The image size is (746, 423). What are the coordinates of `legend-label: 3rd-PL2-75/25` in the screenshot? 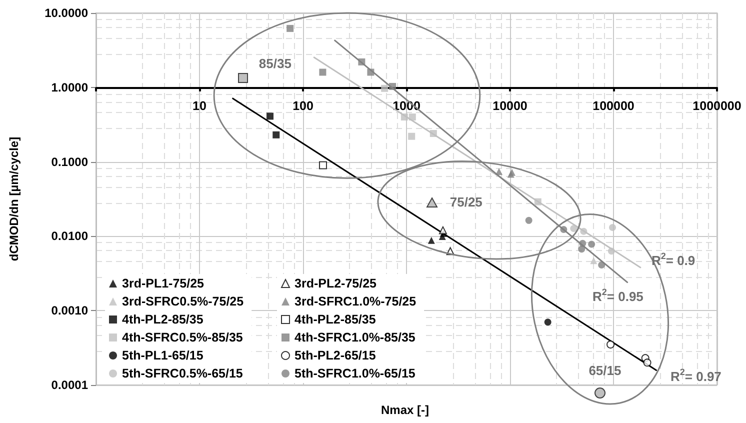 It's located at (335, 283).